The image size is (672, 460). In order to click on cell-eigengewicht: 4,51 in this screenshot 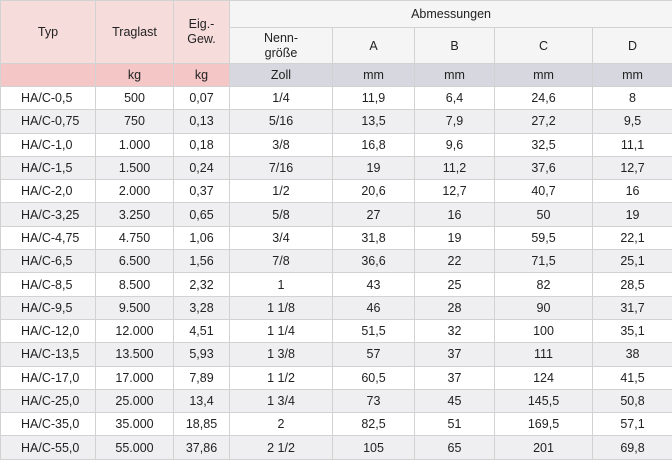, I will do `click(202, 330)`.